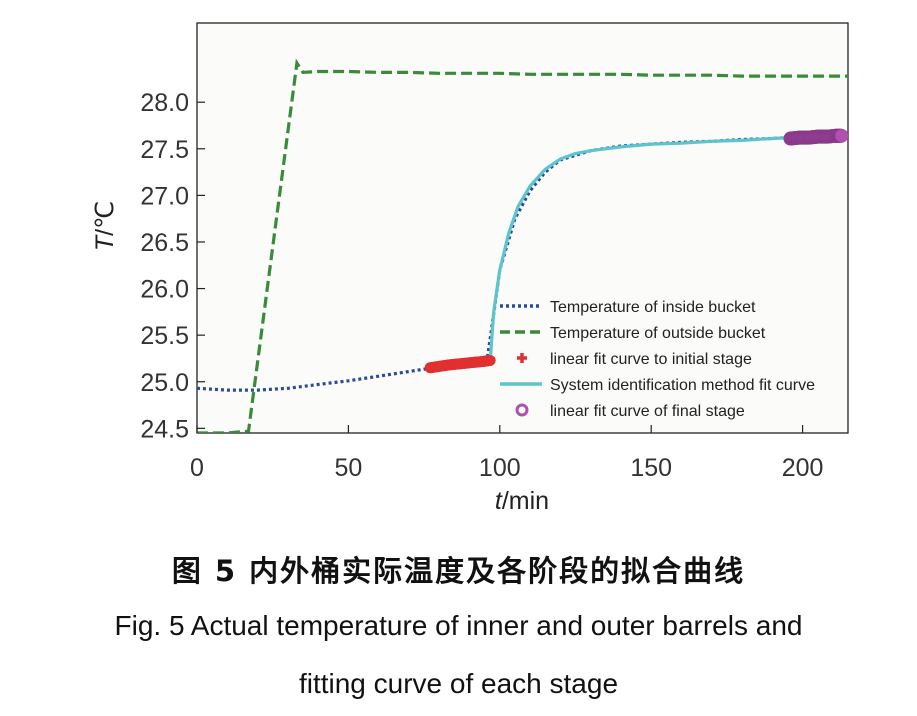 Image resolution: width=917 pixels, height=716 pixels. Describe the element at coordinates (348, 468) in the screenshot. I see `x-tick-label: 50` at that location.